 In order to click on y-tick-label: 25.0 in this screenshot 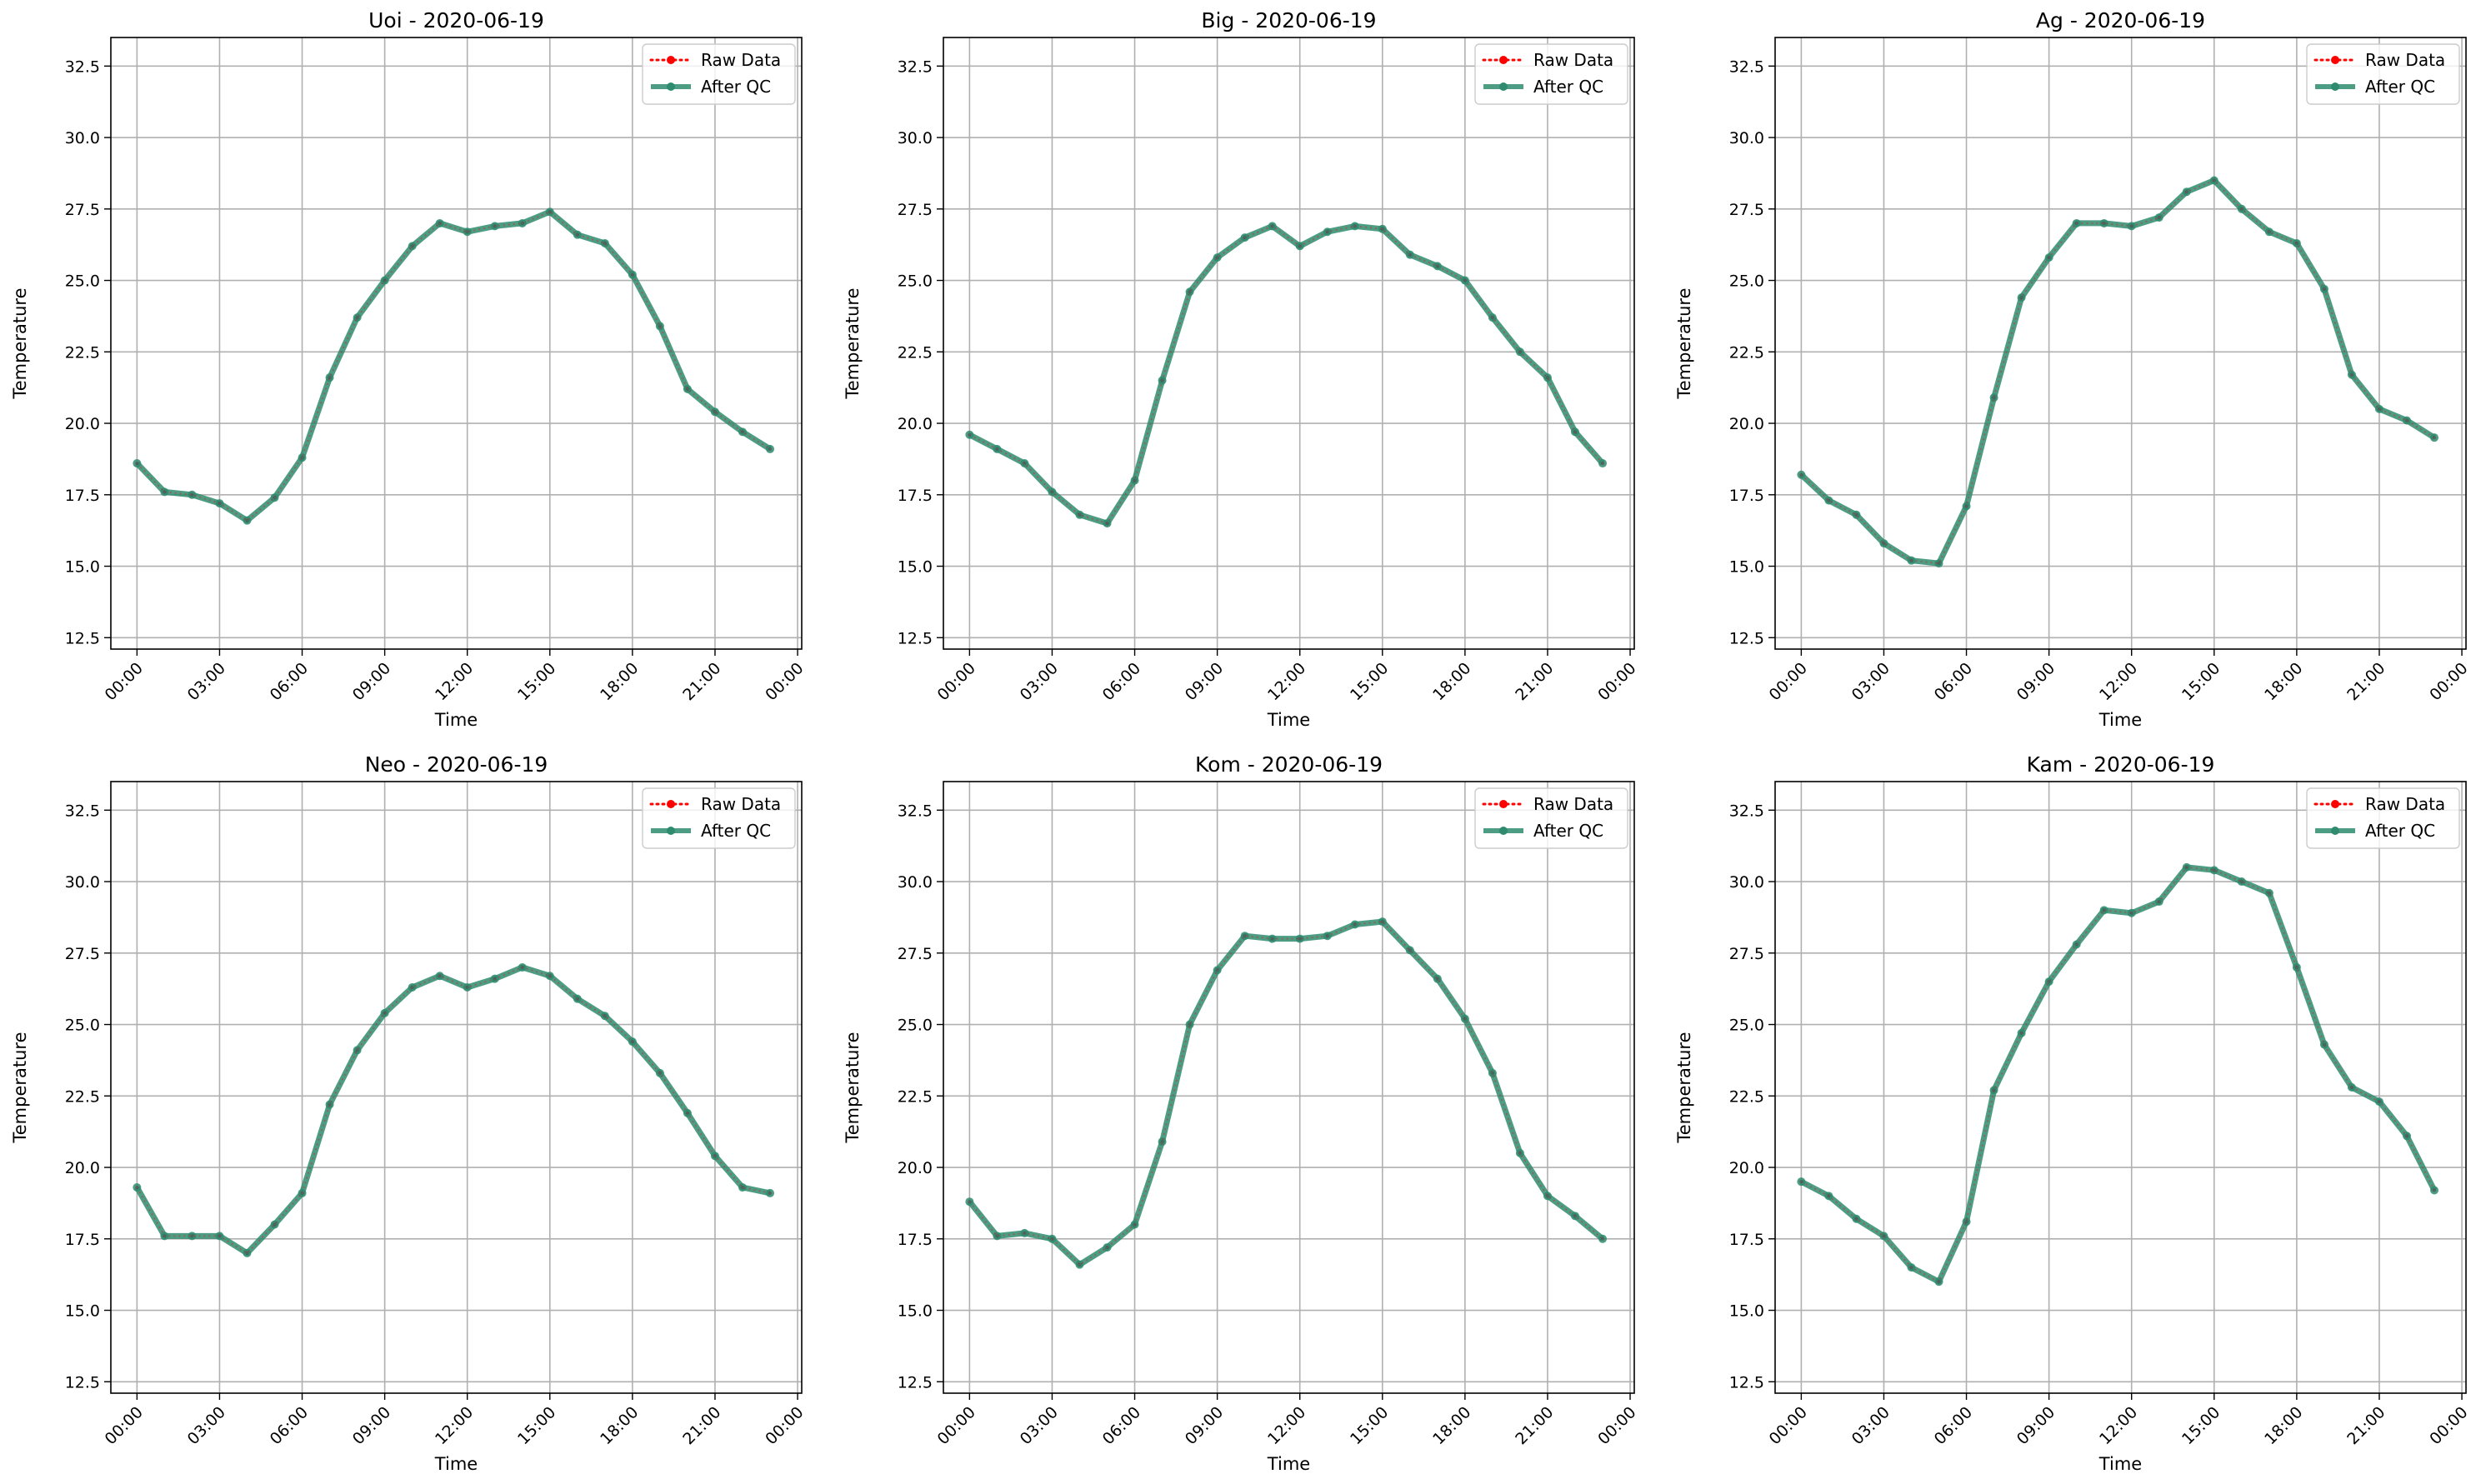, I will do `click(1746, 281)`.